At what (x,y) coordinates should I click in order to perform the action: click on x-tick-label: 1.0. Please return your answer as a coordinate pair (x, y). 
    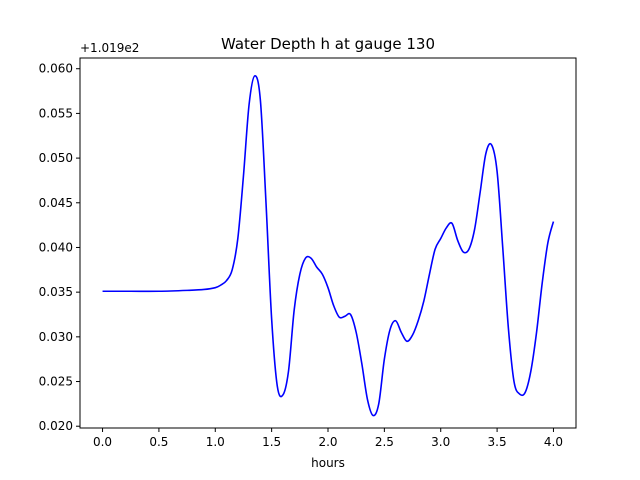
    Looking at the image, I should click on (215, 442).